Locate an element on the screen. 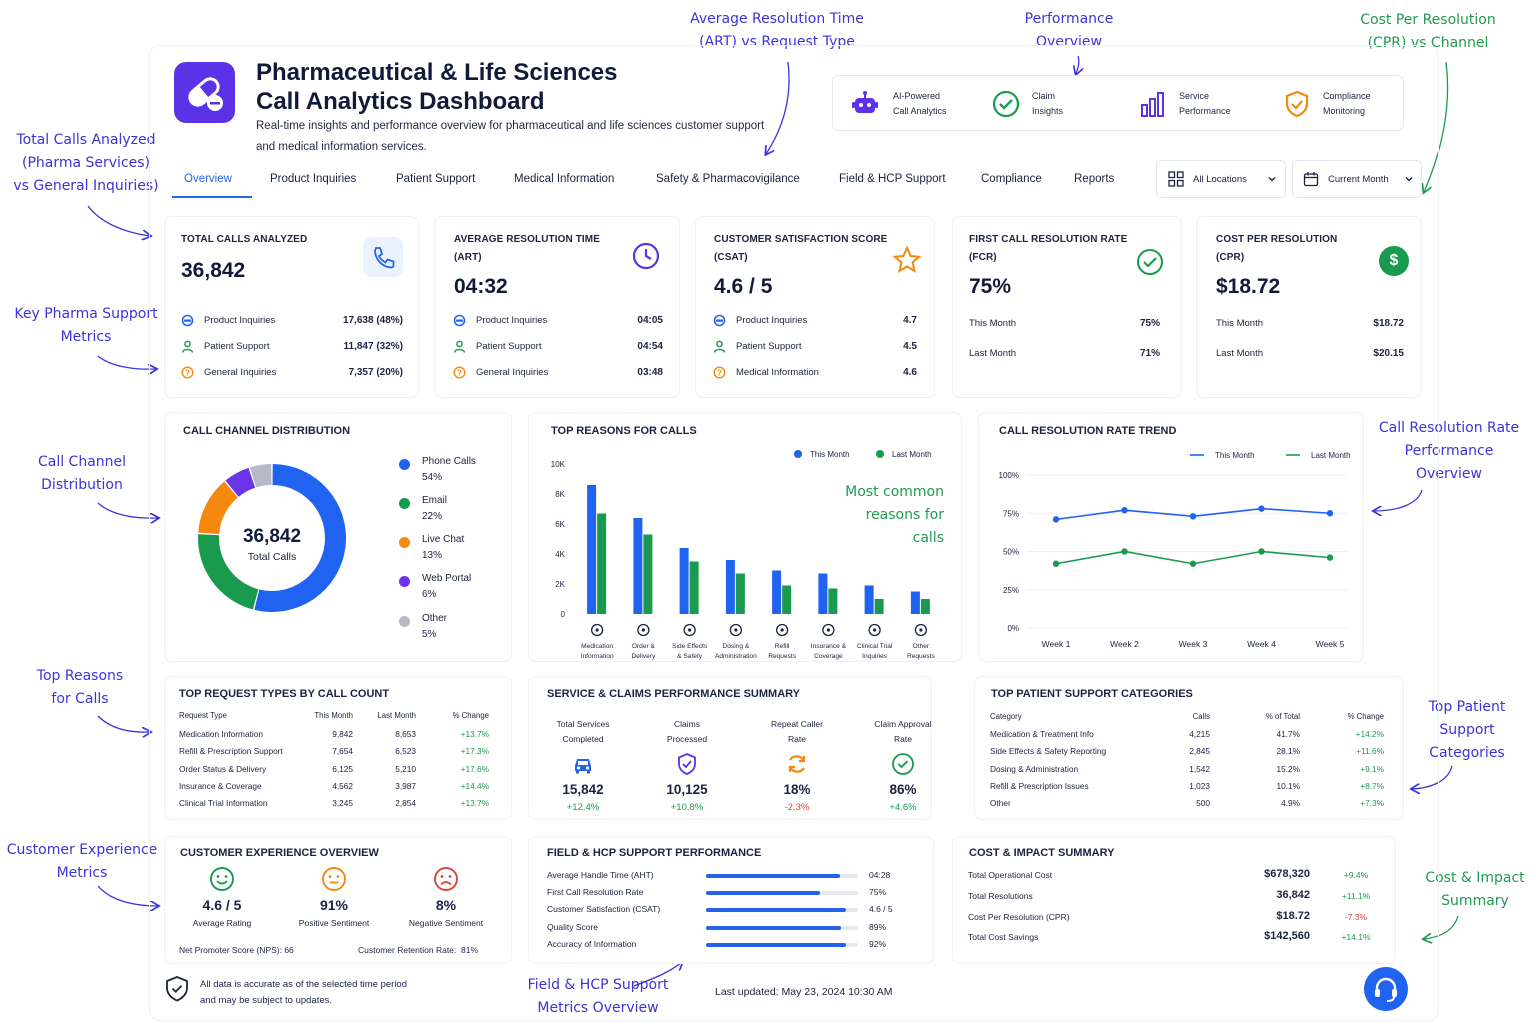 Image resolution: width=1536 pixels, height=1024 pixels. tab-overview: Overview is located at coordinates (208, 179).